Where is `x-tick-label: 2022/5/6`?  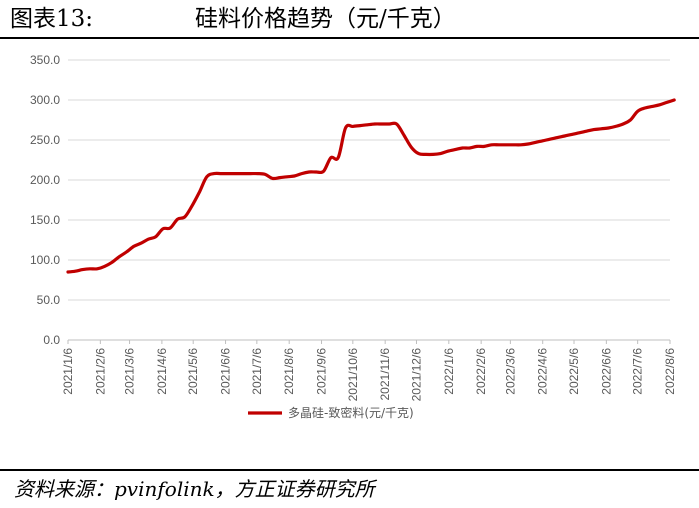 x-tick-label: 2022/5/6 is located at coordinates (574, 371).